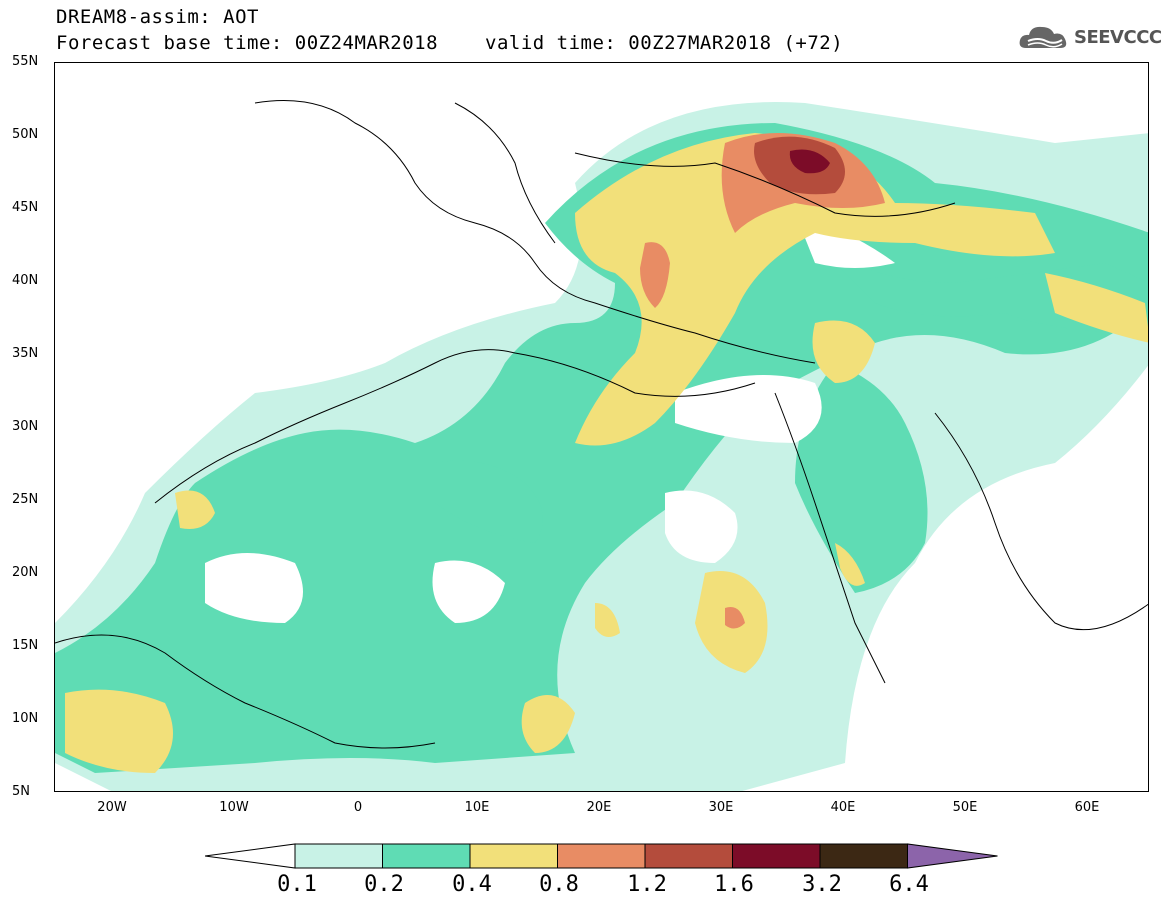  Describe the element at coordinates (25, 61) in the screenshot. I see `lat-label: 55N` at that location.